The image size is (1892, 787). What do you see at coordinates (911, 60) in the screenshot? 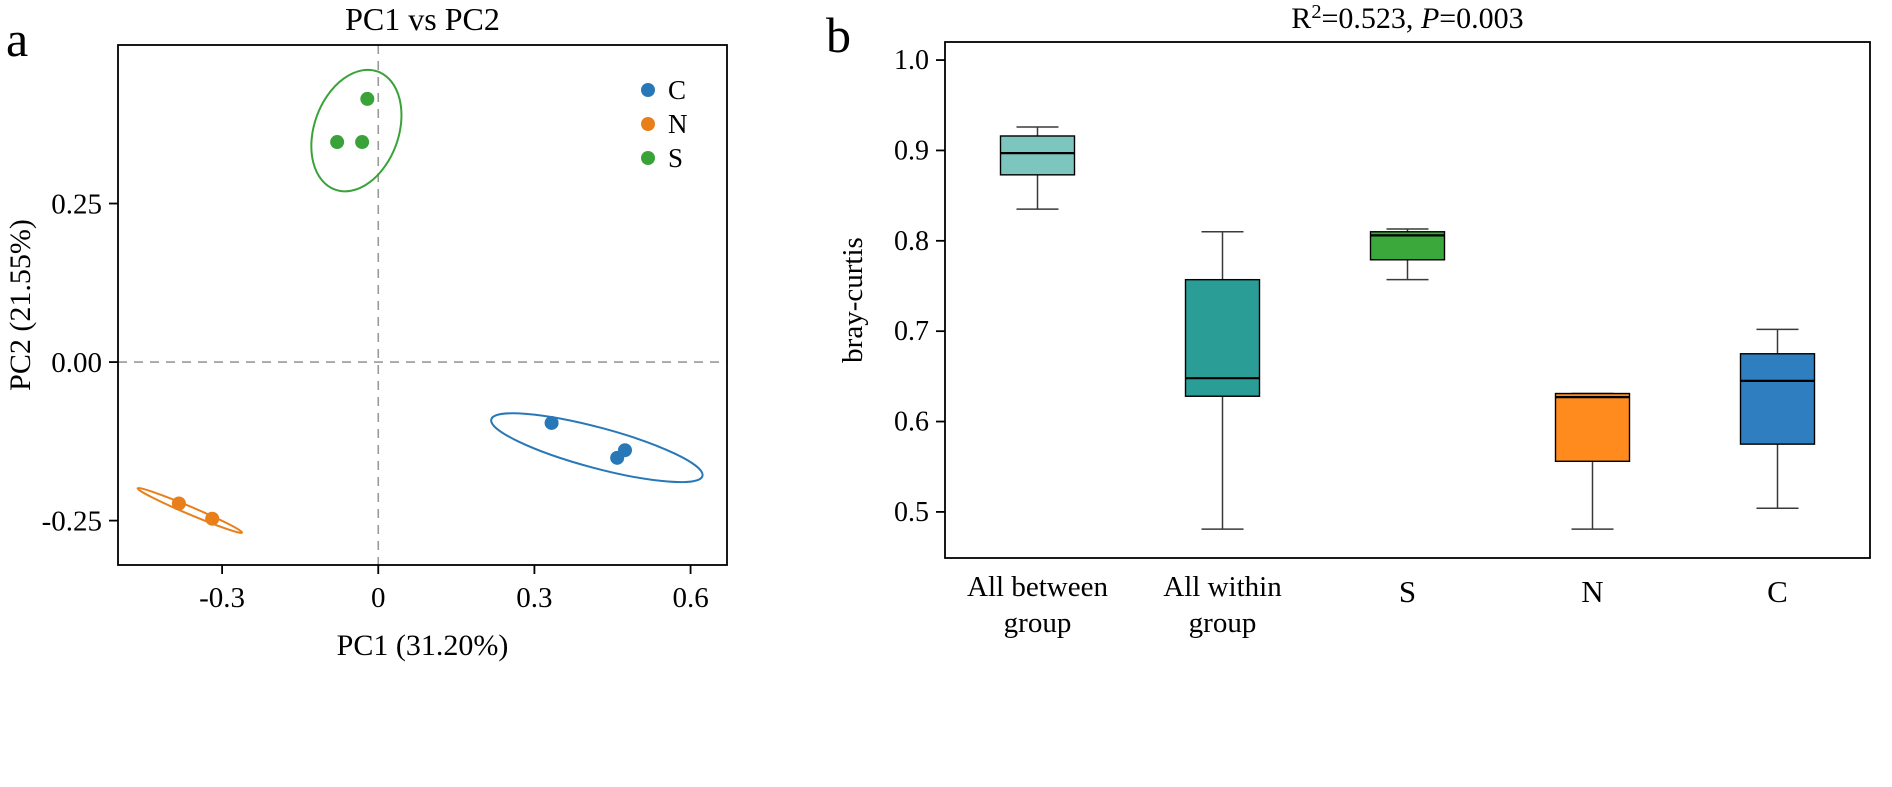
I see `y-tick-label: 1.0` at bounding box center [911, 60].